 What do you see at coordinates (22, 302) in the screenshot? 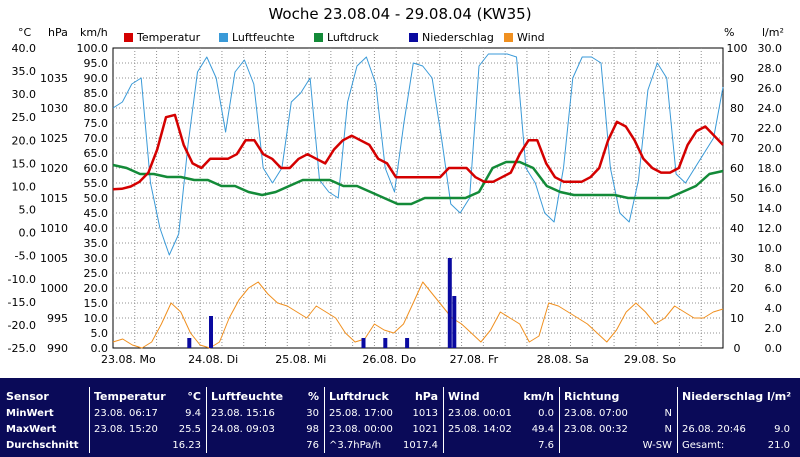
I see `celsius-tick-label: -15.0` at bounding box center [22, 302].